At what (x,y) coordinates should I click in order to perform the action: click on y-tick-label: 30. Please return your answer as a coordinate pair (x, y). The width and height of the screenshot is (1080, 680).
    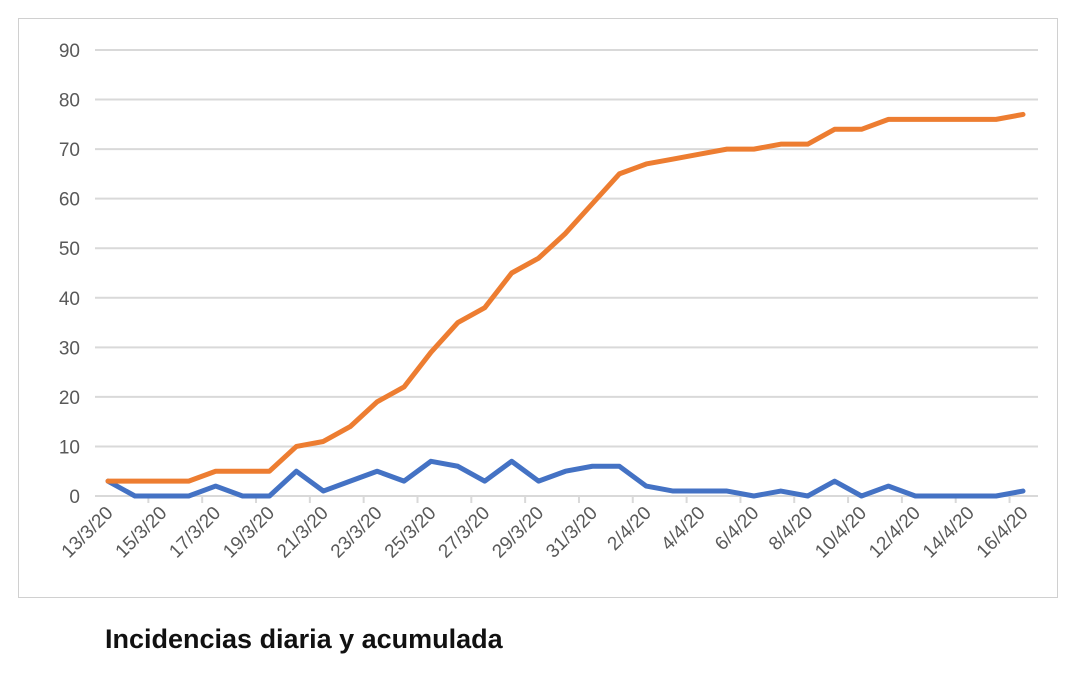
    Looking at the image, I should click on (69, 348).